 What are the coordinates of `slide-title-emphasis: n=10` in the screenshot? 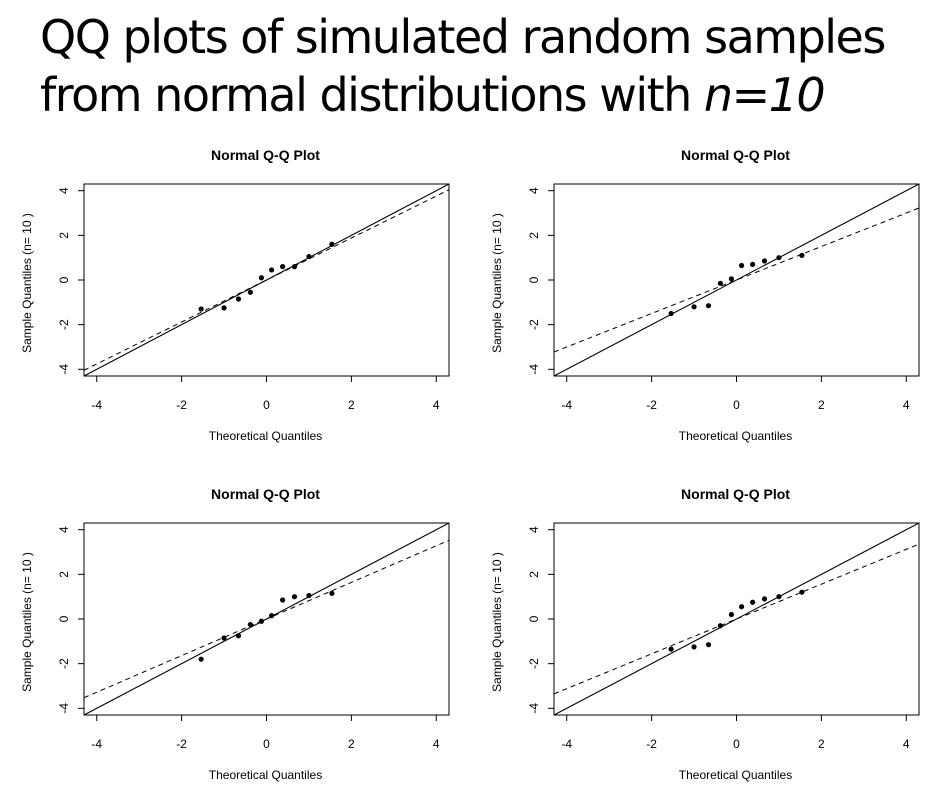 It's located at (764, 95).